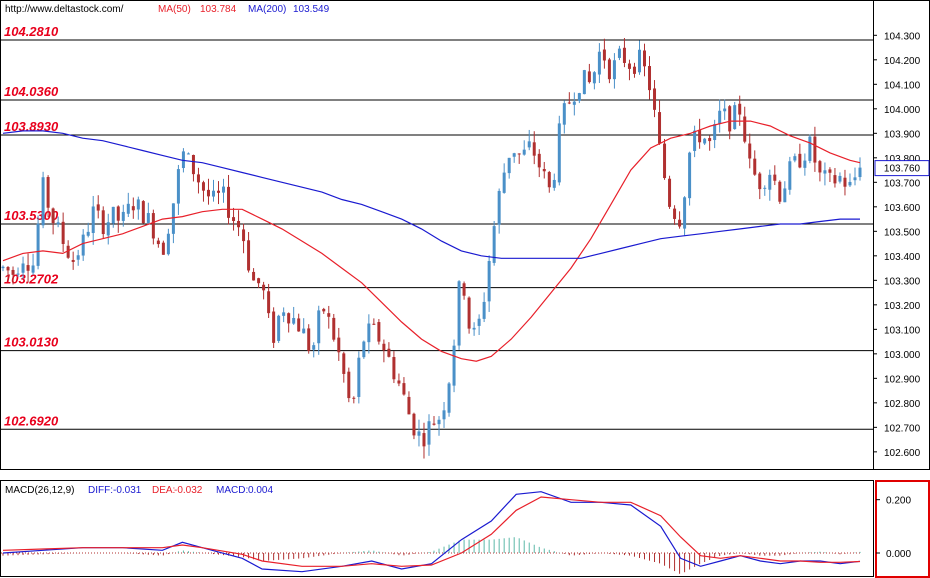  I want to click on macd-panel: 0.200 0.000, so click(456, 532).